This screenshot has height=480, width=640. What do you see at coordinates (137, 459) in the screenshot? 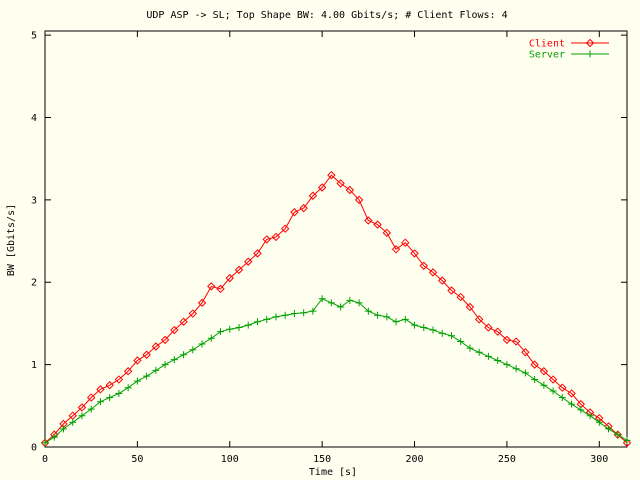
I see `x-tick-label: 50` at bounding box center [137, 459].